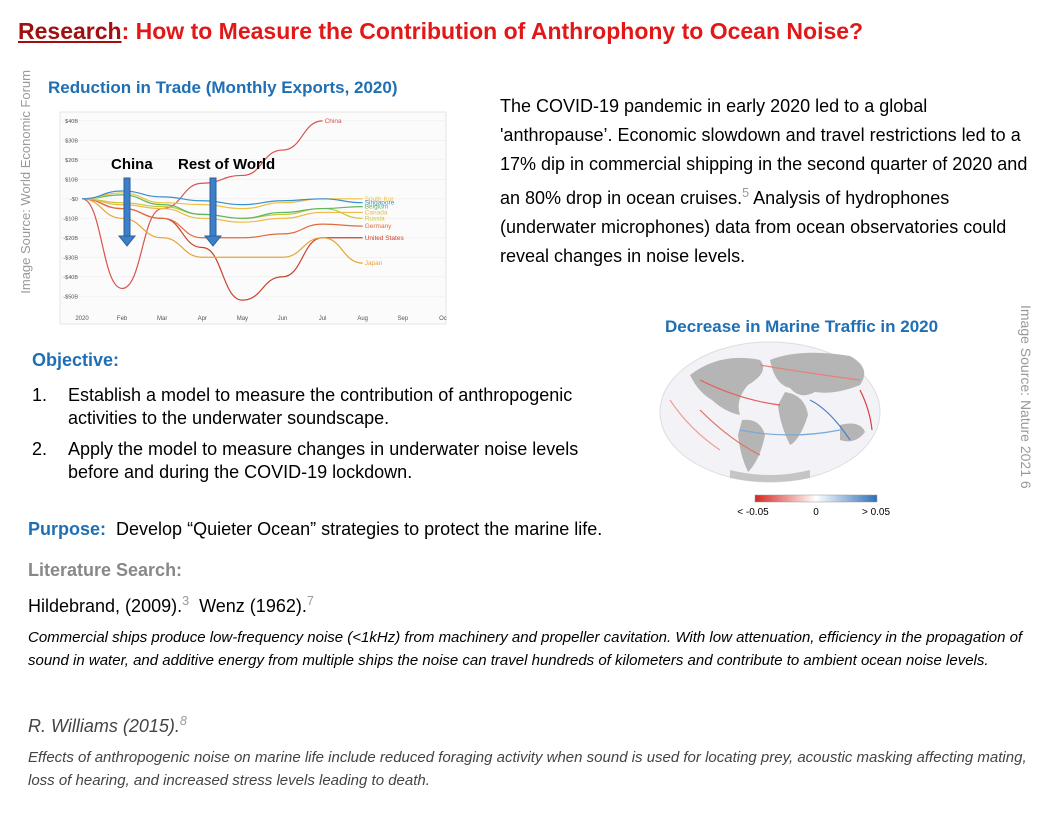 This screenshot has width=1056, height=816. What do you see at coordinates (385, 238) in the screenshot?
I see `series-label: United States` at bounding box center [385, 238].